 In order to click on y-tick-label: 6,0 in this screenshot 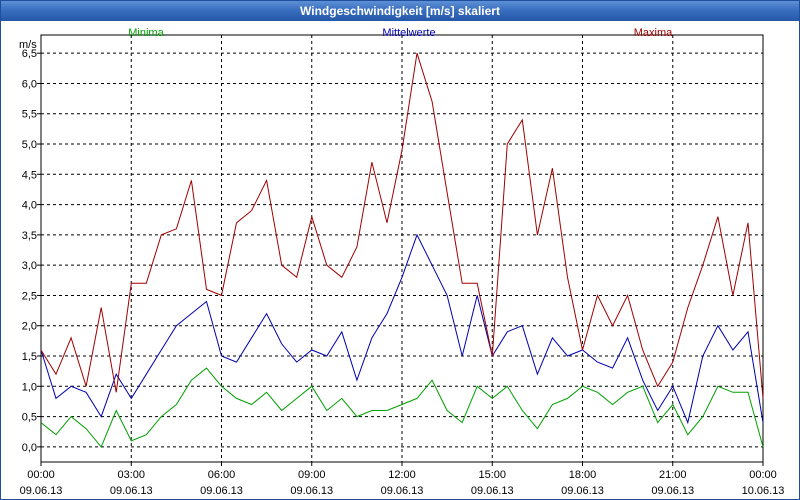, I will do `click(29, 84)`.